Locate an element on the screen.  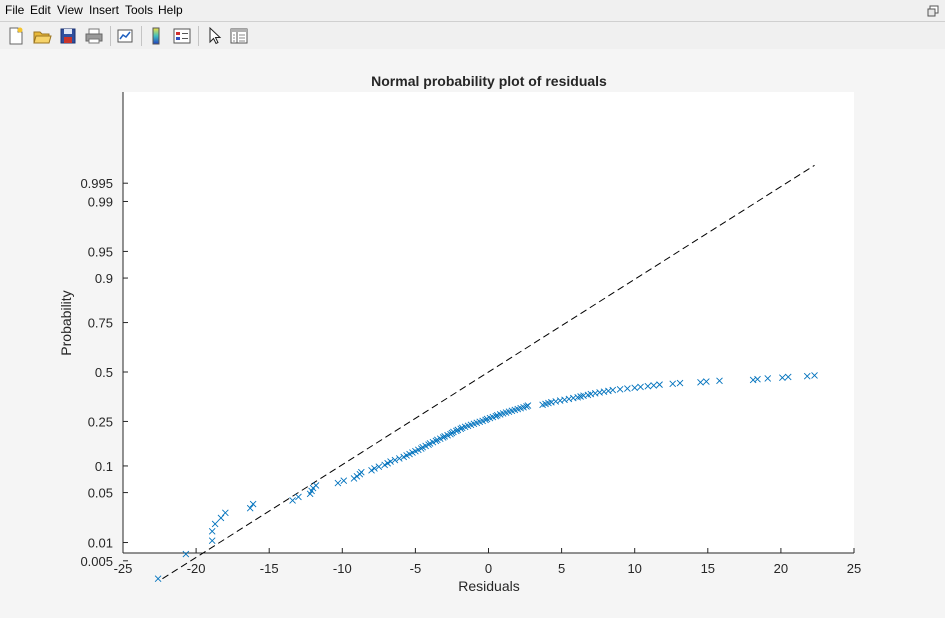
save-icon is located at coordinates (68, 36).